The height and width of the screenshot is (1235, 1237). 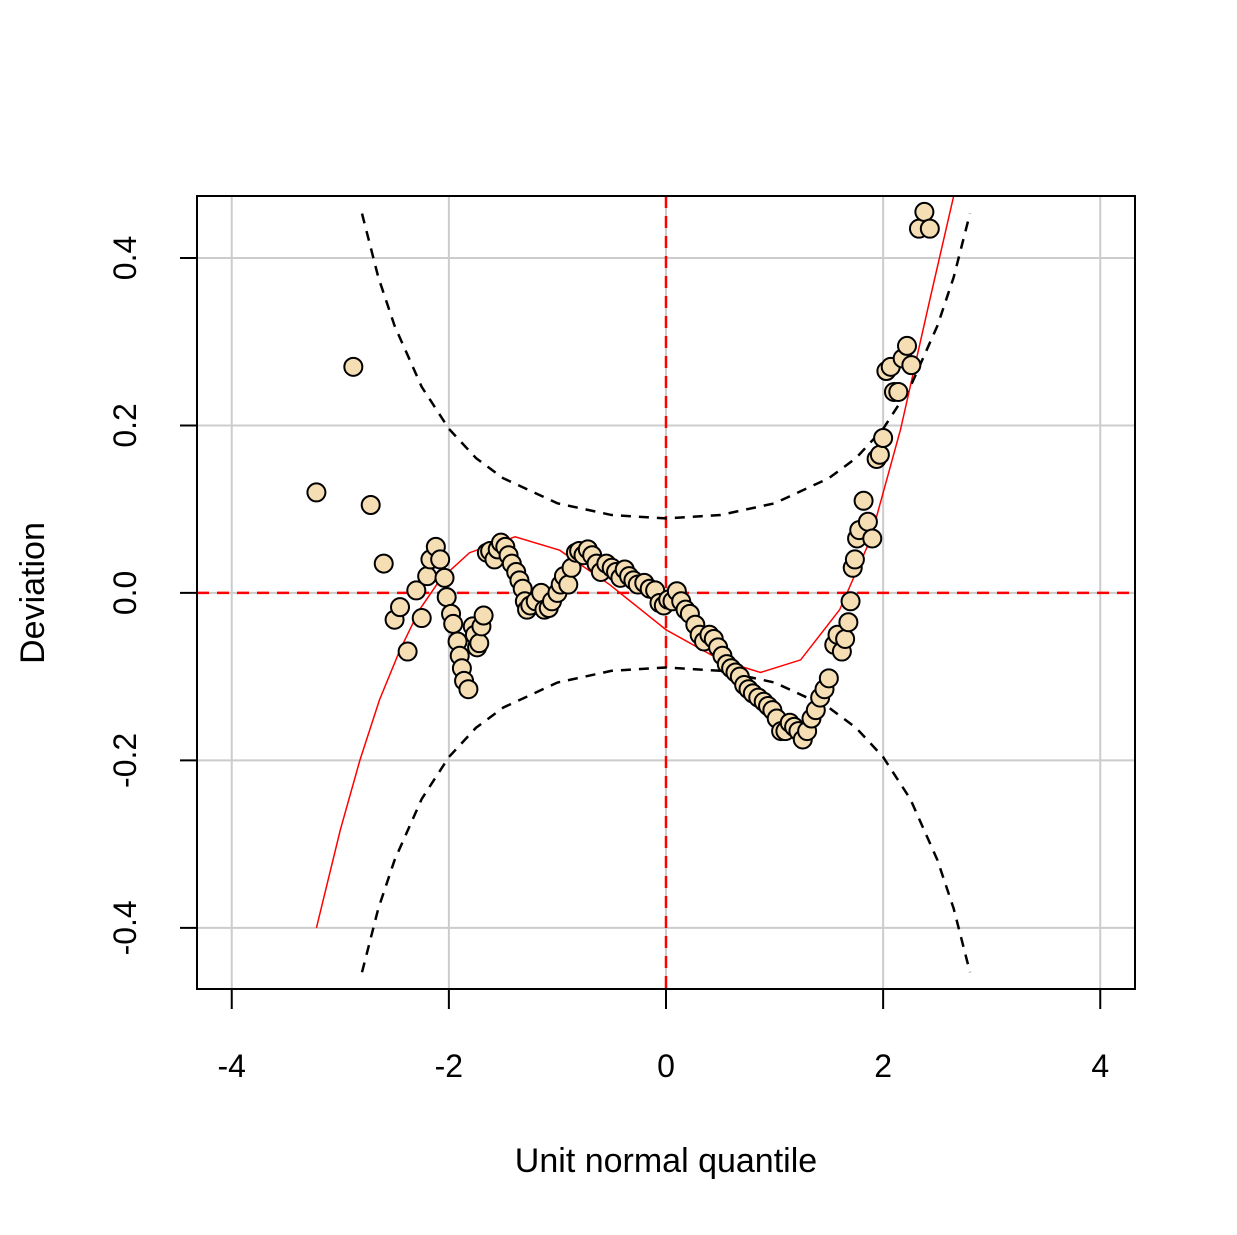 What do you see at coordinates (125, 593) in the screenshot?
I see `y-tick-label: 0.0` at bounding box center [125, 593].